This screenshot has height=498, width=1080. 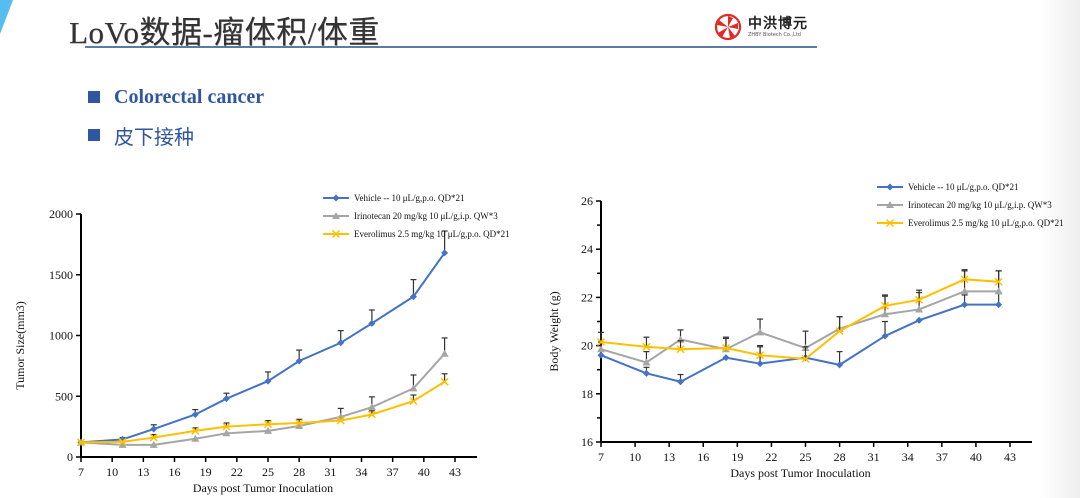 What do you see at coordinates (601, 457) in the screenshot?
I see `x-tick-label: 7` at bounding box center [601, 457].